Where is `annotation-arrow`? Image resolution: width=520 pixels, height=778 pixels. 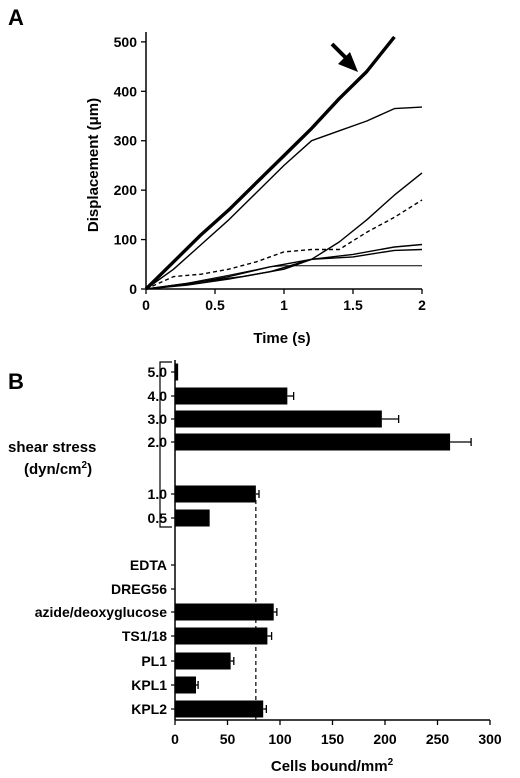
annotation-arrow is located at coordinates (344, 57).